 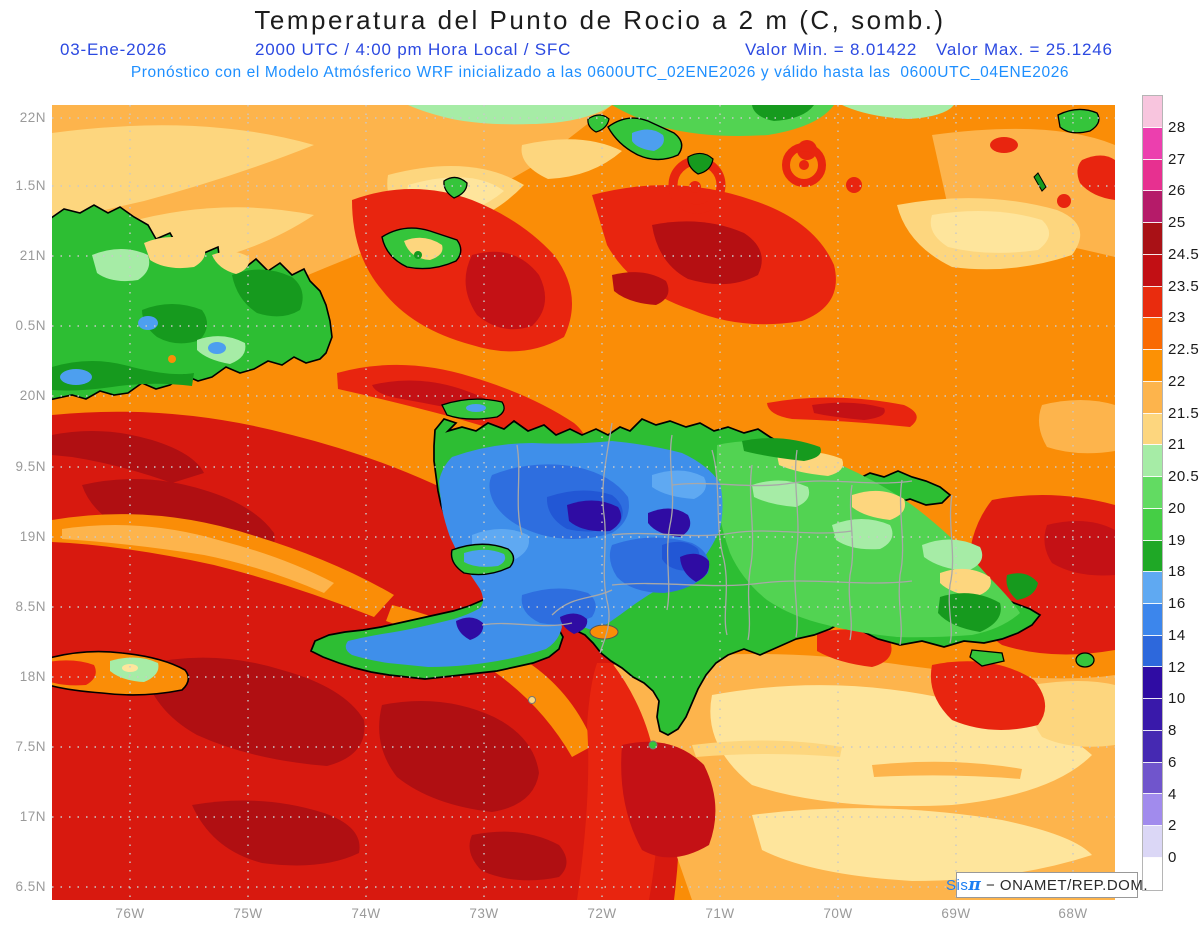 What do you see at coordinates (720, 913) in the screenshot?
I see `lon-tick-label: 71W` at bounding box center [720, 913].